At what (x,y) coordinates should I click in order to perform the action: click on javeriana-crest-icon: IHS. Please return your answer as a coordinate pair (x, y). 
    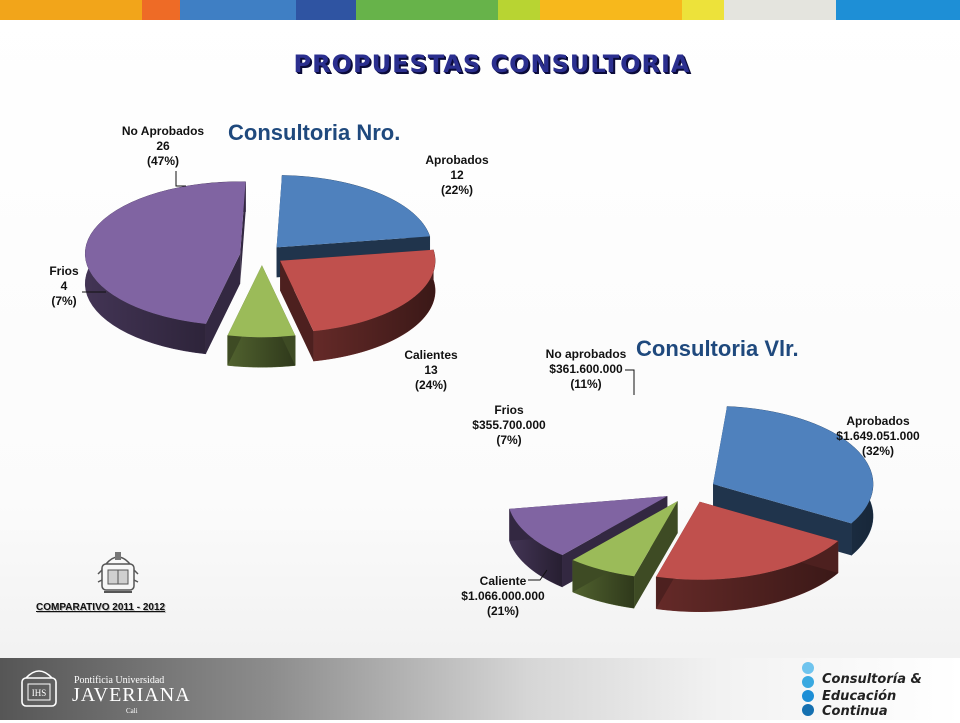
    Looking at the image, I should click on (39, 688).